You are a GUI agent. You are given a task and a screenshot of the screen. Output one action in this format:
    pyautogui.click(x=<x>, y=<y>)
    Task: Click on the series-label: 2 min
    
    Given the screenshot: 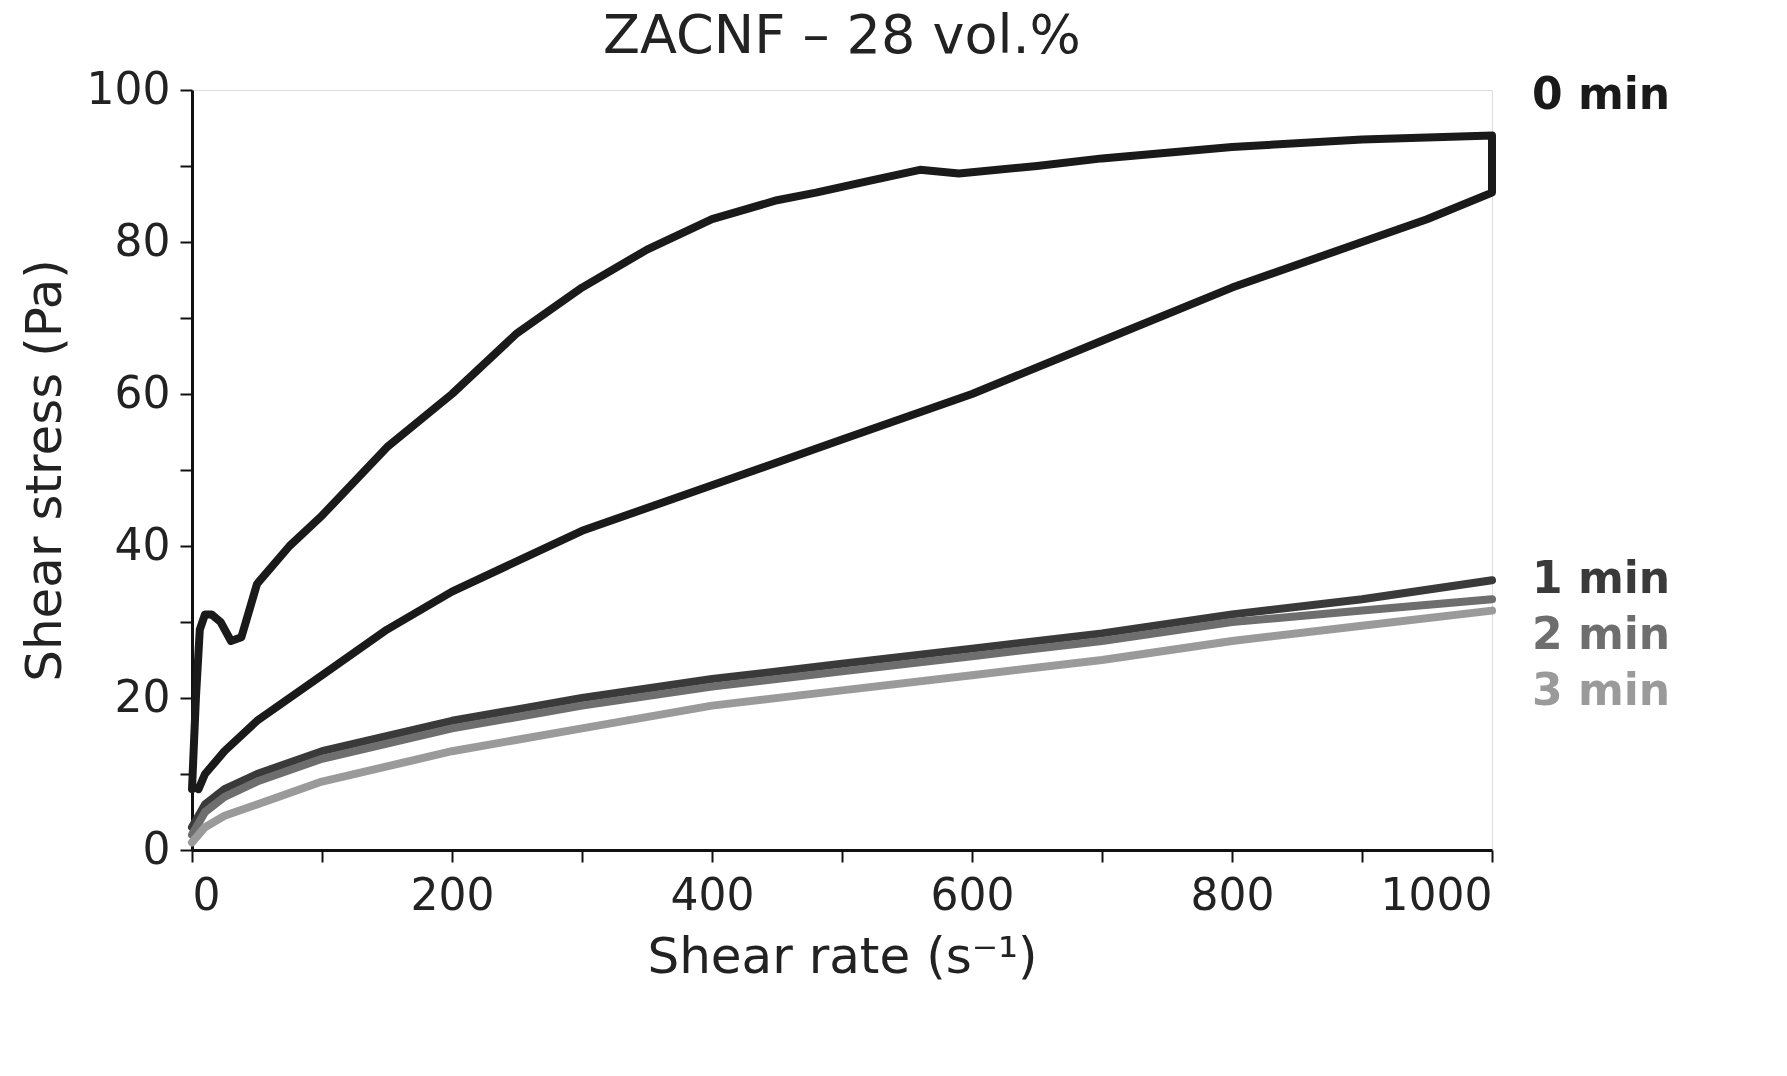 What is the action you would take?
    pyautogui.click(x=1601, y=634)
    